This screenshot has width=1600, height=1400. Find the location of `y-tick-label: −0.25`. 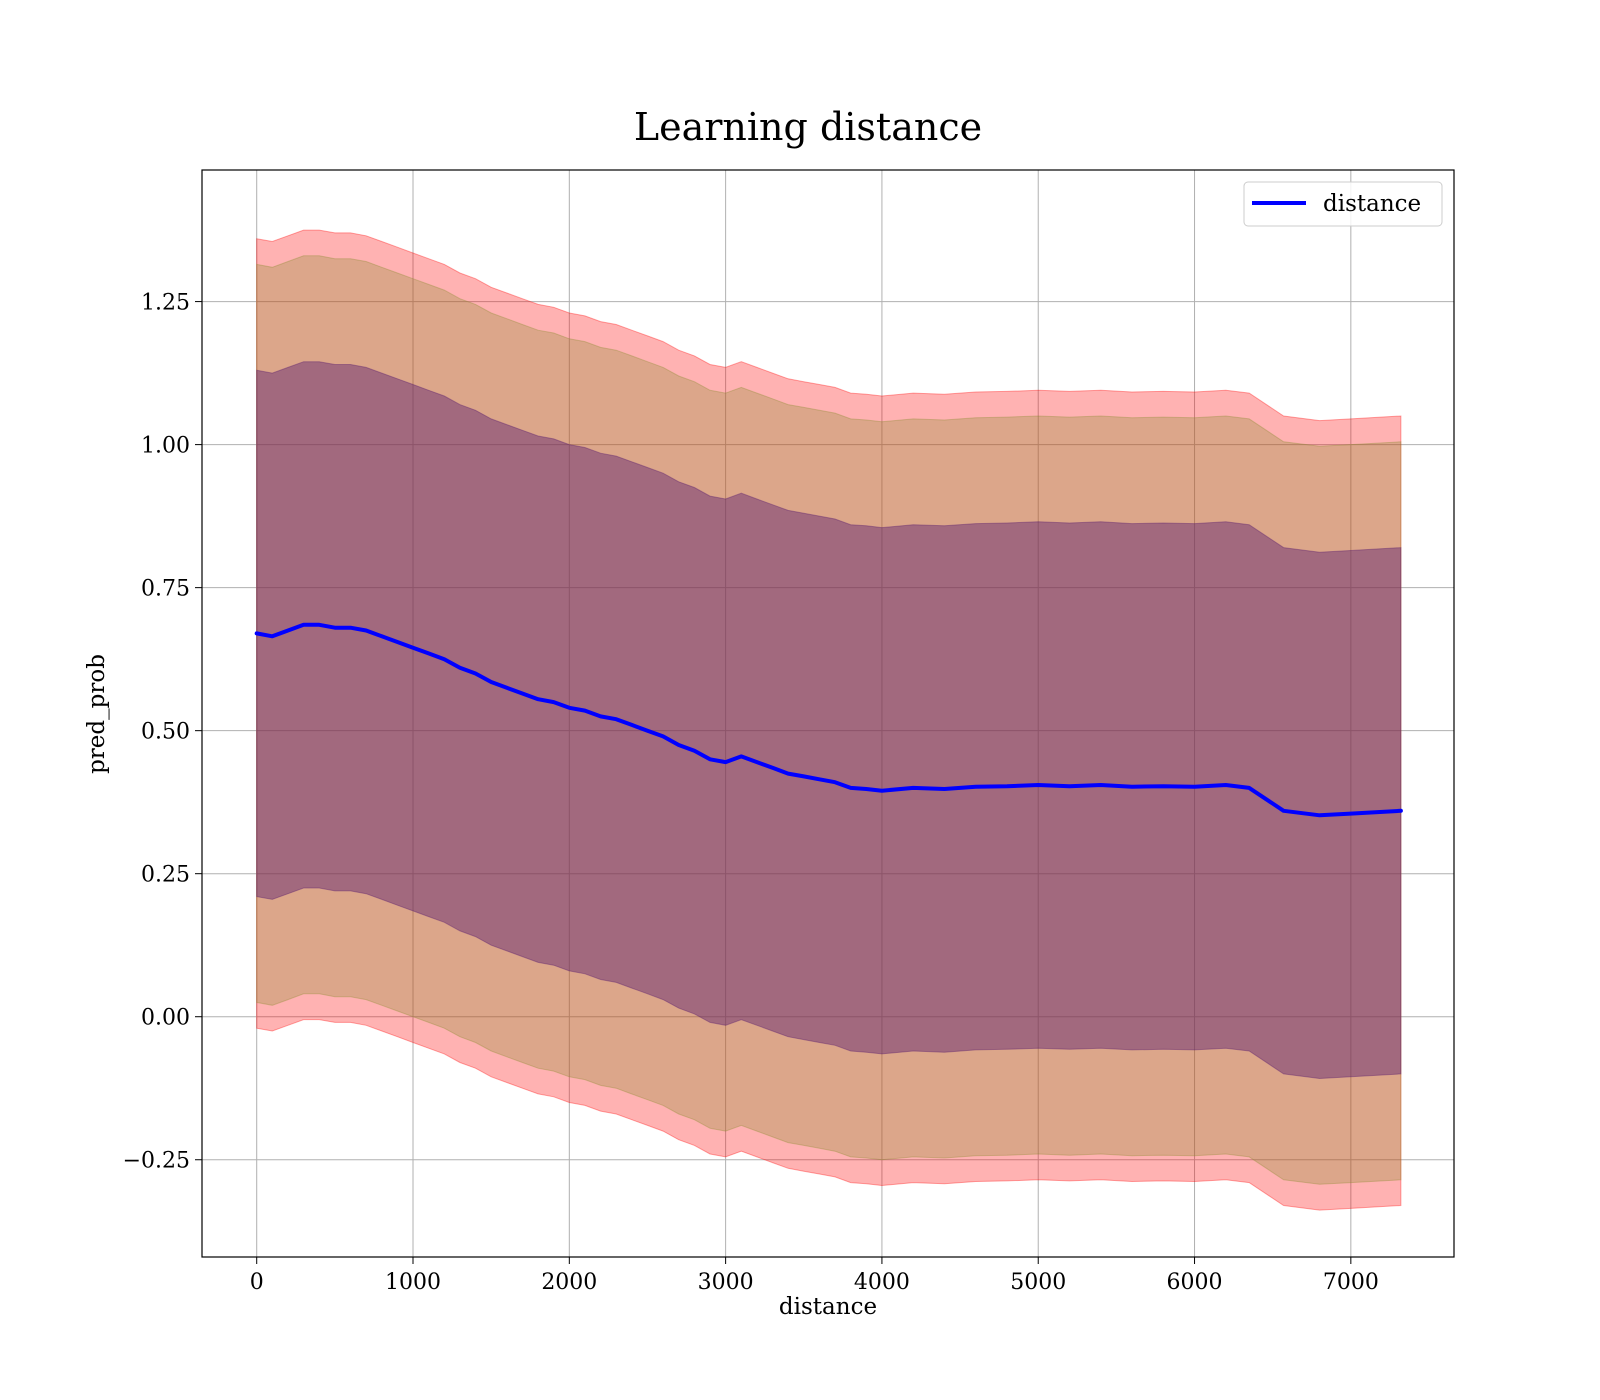

y-tick-label: −0.25 is located at coordinates (156, 1161).